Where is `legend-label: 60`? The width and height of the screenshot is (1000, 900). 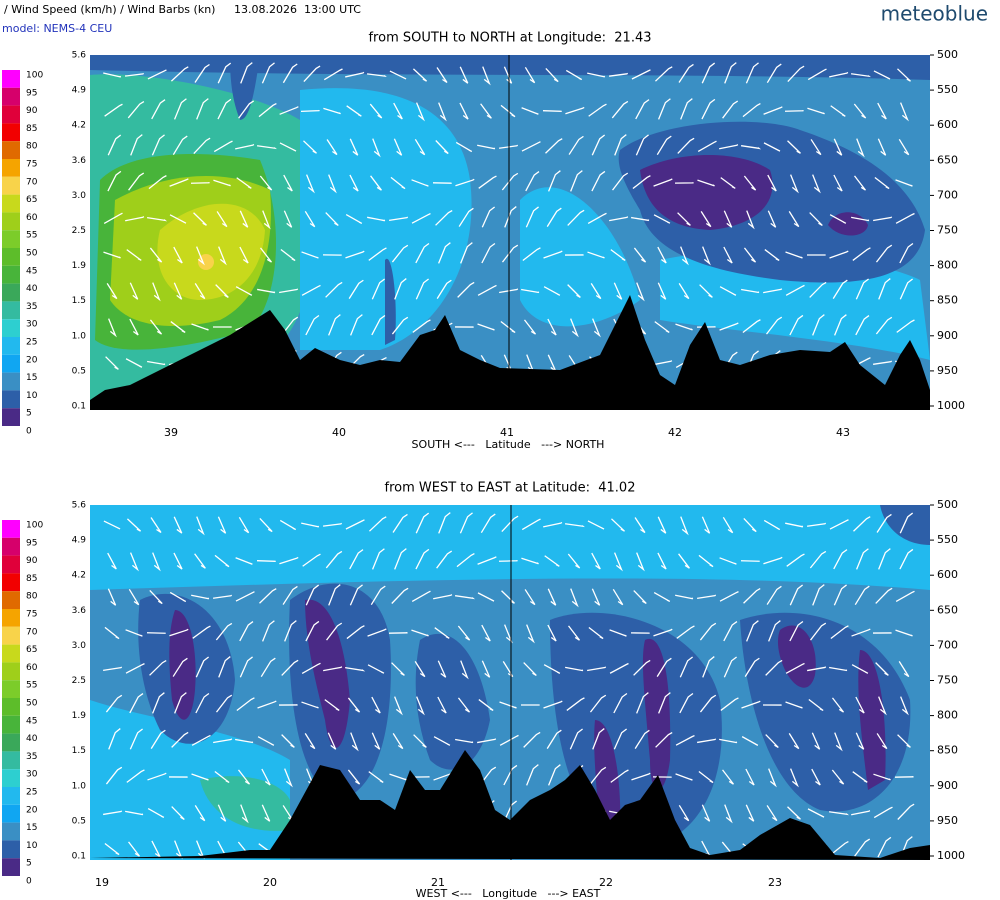
legend-label: 60 is located at coordinates (32, 218).